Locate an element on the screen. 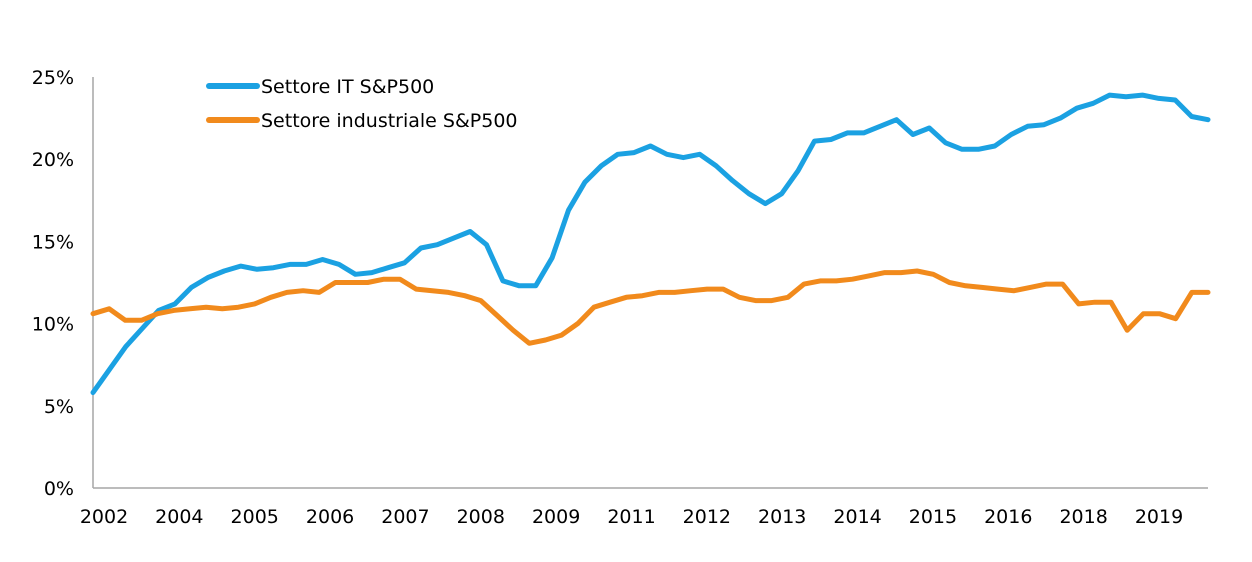  y-tick-label: 10% is located at coordinates (53, 325).